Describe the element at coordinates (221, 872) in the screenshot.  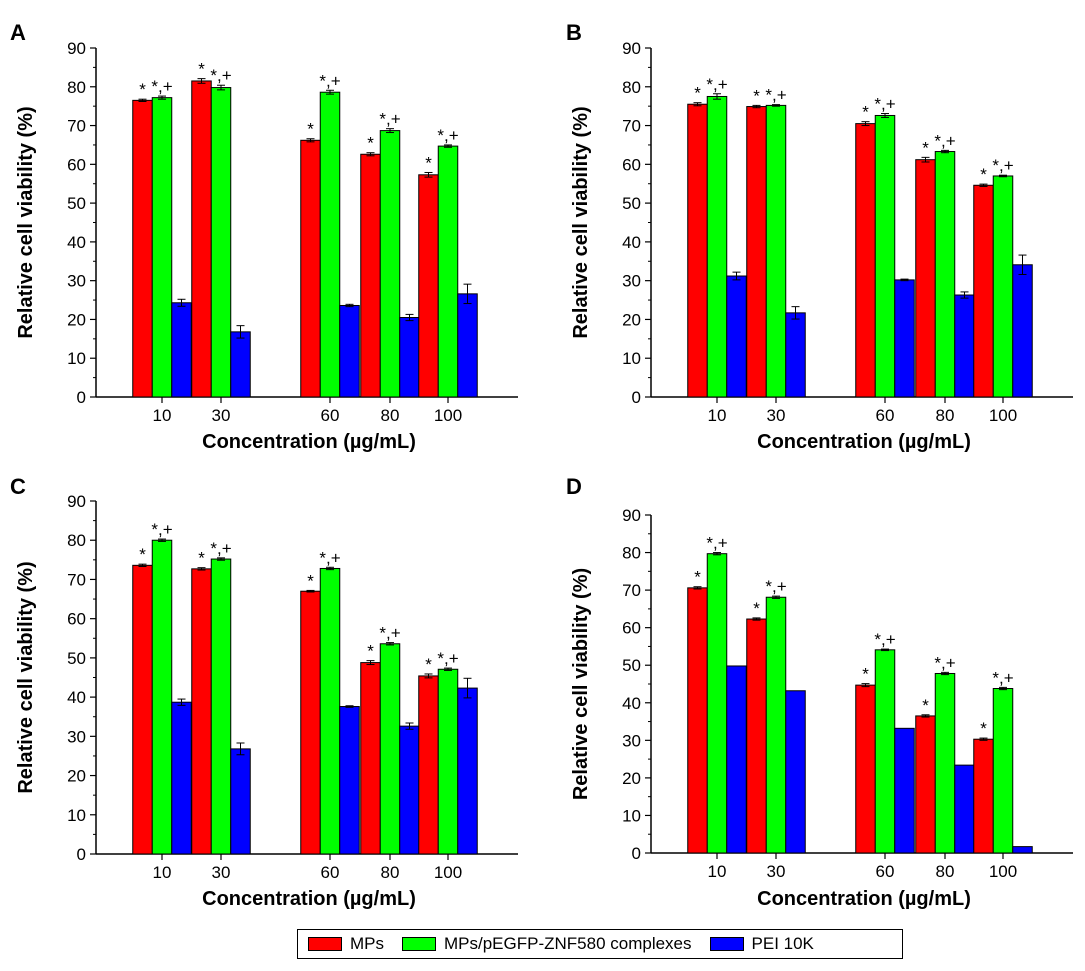
I see `x-tick-label: 30` at that location.